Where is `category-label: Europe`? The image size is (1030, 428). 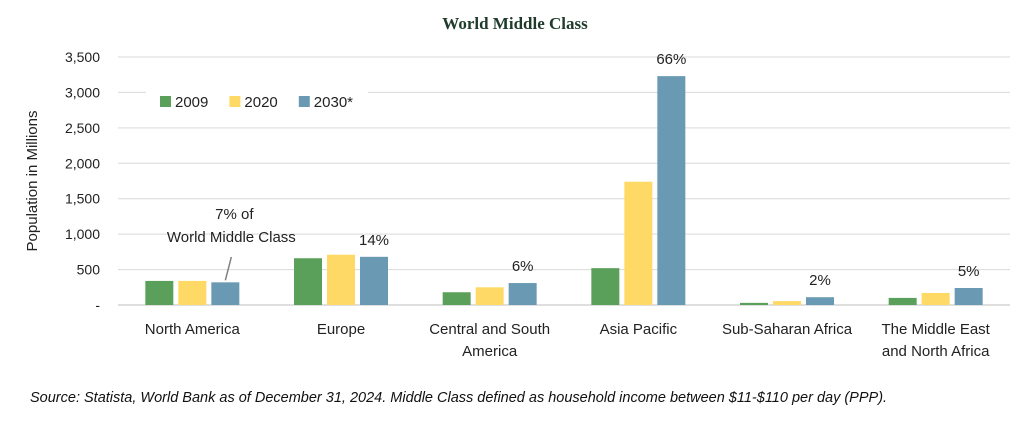 category-label: Europe is located at coordinates (341, 329).